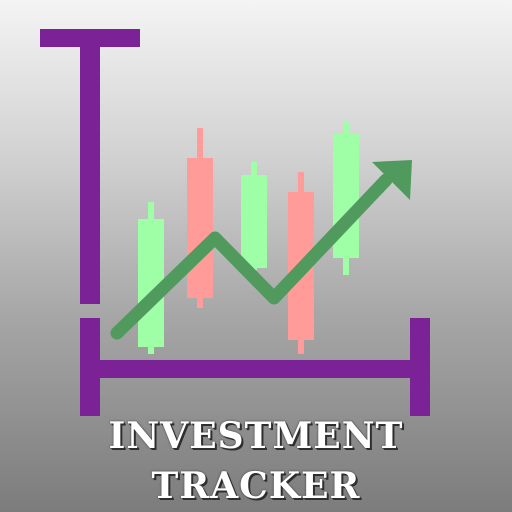 Image resolution: width=512 pixels, height=512 pixels. What do you see at coordinates (392, 180) in the screenshot?
I see `trend-arrowhead` at bounding box center [392, 180].